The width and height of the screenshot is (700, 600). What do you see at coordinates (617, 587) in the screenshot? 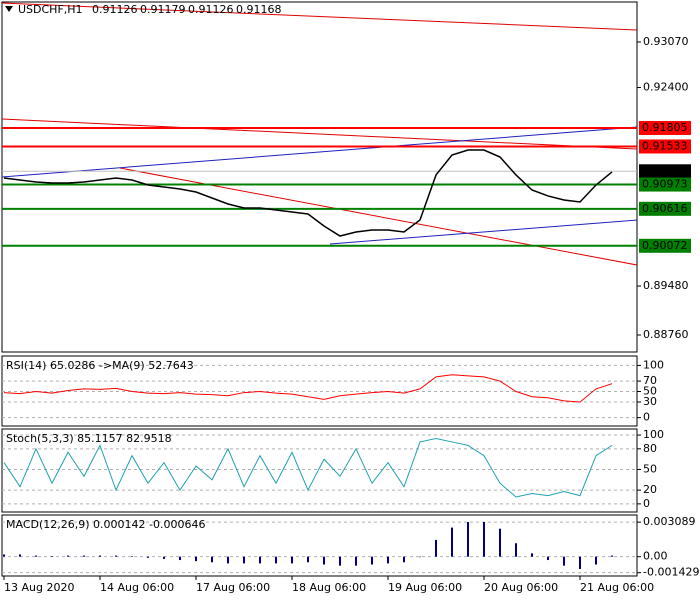
I see `x-tick-label: 21 Aug 06:00` at bounding box center [617, 587].